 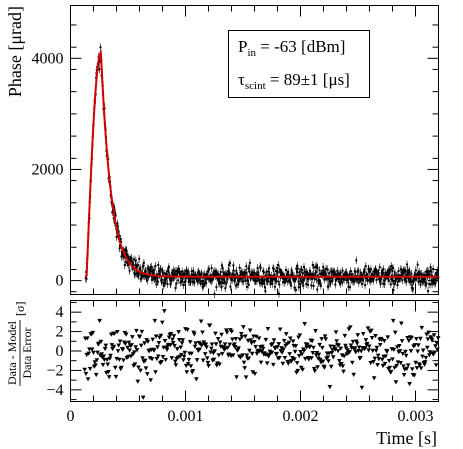 What do you see at coordinates (60, 332) in the screenshot?
I see `bottom-y-tick-label: 2` at bounding box center [60, 332].